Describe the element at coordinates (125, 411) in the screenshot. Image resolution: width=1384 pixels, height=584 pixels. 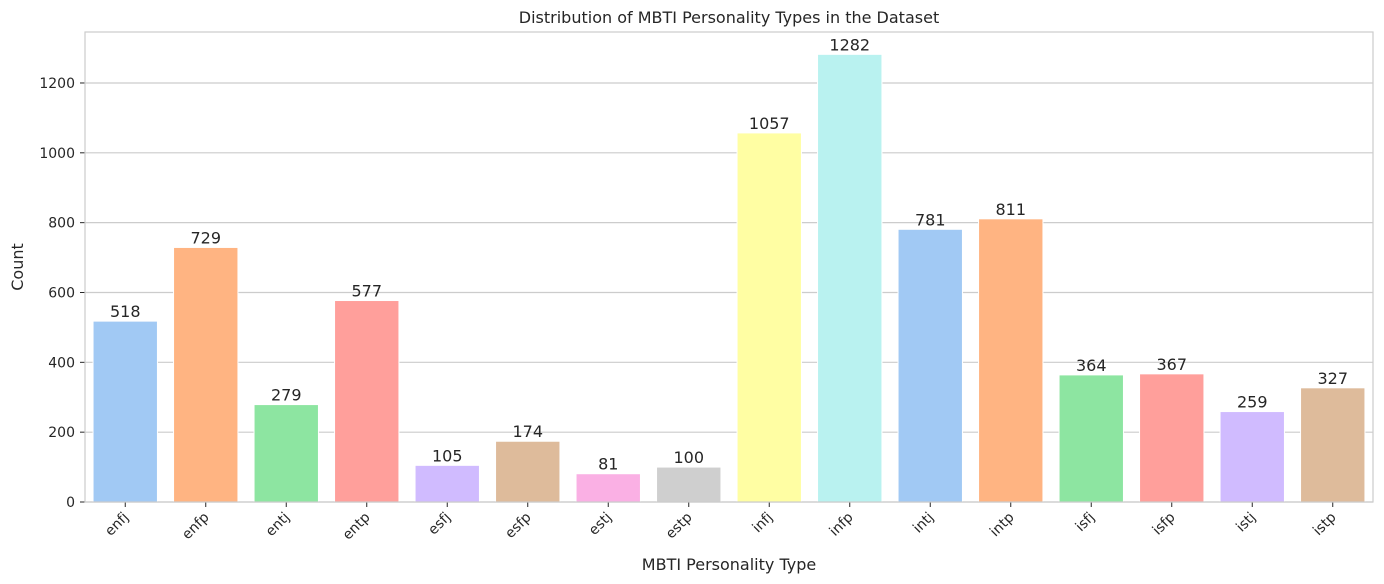
I see `bar-enfj` at that location.